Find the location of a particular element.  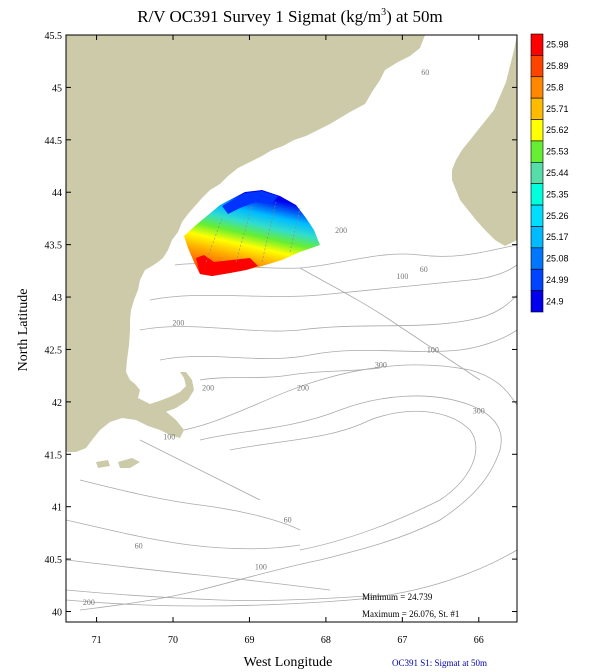

y-tick-label: 42 is located at coordinates (57, 403).